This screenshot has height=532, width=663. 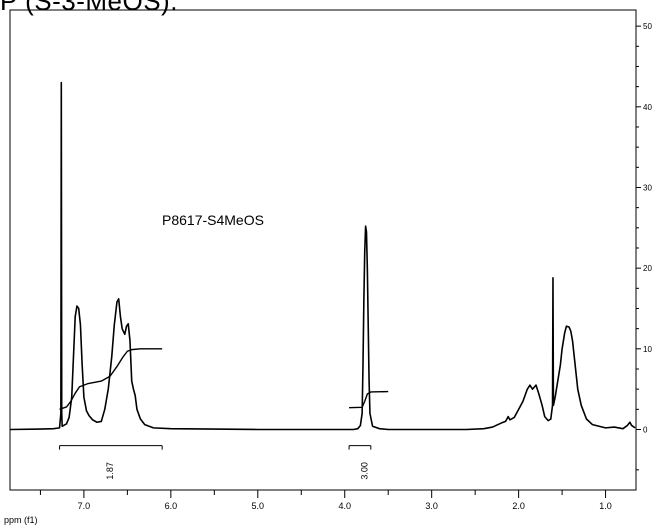 What do you see at coordinates (431, 506) in the screenshot?
I see `x-tick-label: 3.0` at bounding box center [431, 506].